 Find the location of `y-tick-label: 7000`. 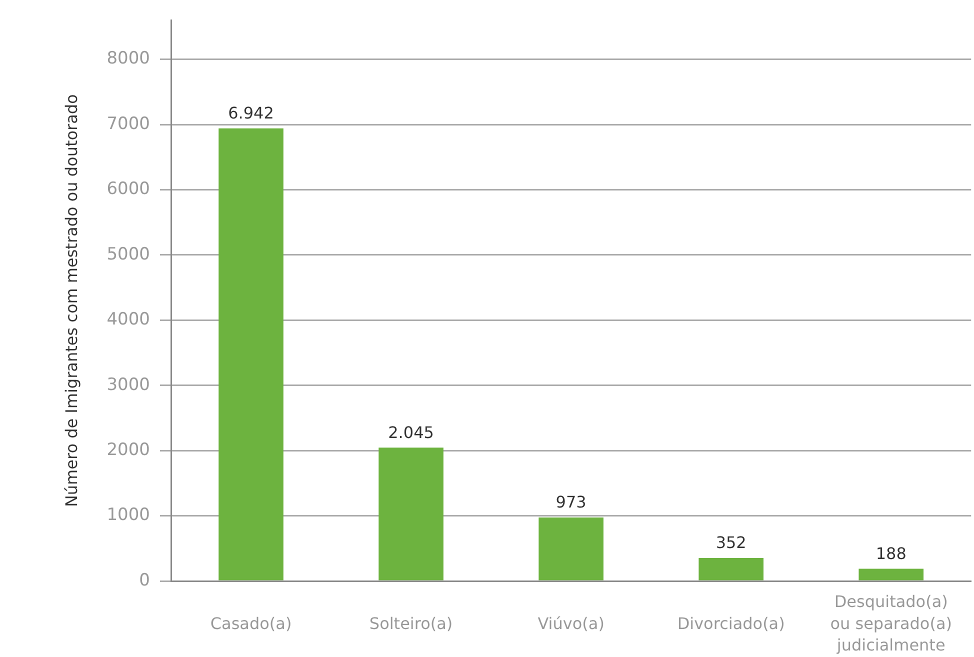

y-tick-label: 7000 is located at coordinates (128, 124).